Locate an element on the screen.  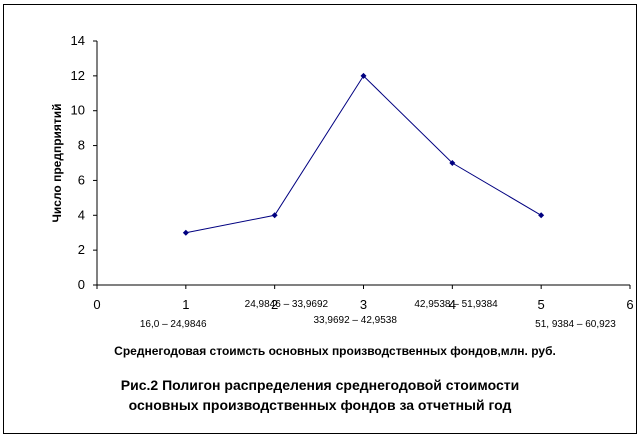
y-tick-label: 12 is located at coordinates (78, 75).